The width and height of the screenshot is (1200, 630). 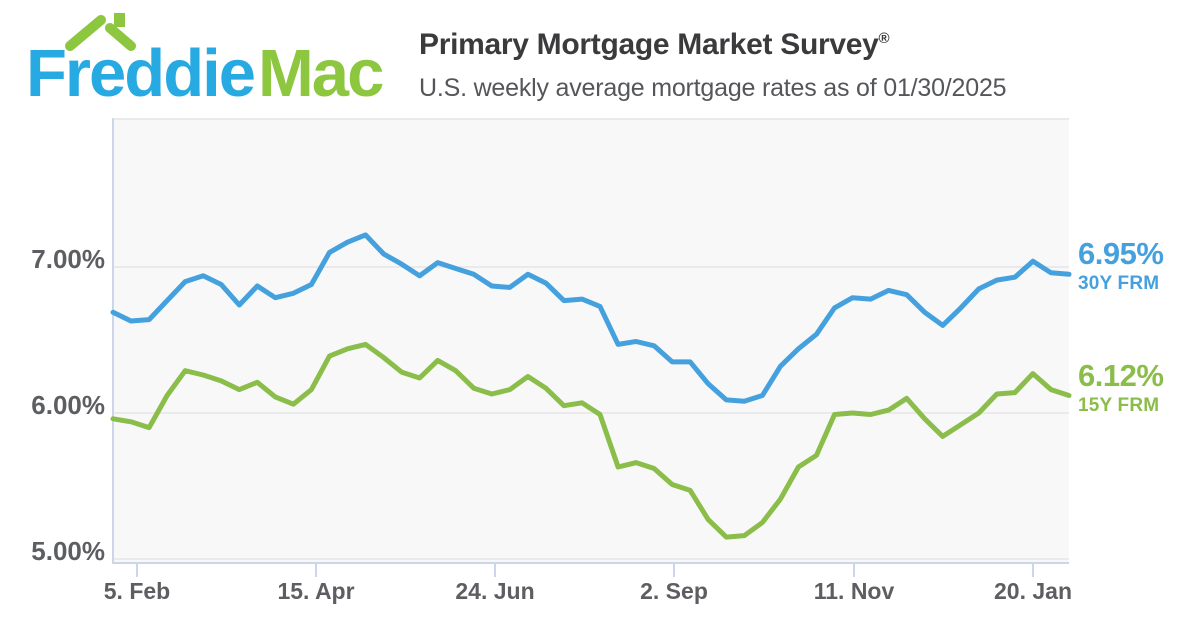 What do you see at coordinates (320, 73) in the screenshot?
I see `logo-word-mac: Mac` at bounding box center [320, 73].